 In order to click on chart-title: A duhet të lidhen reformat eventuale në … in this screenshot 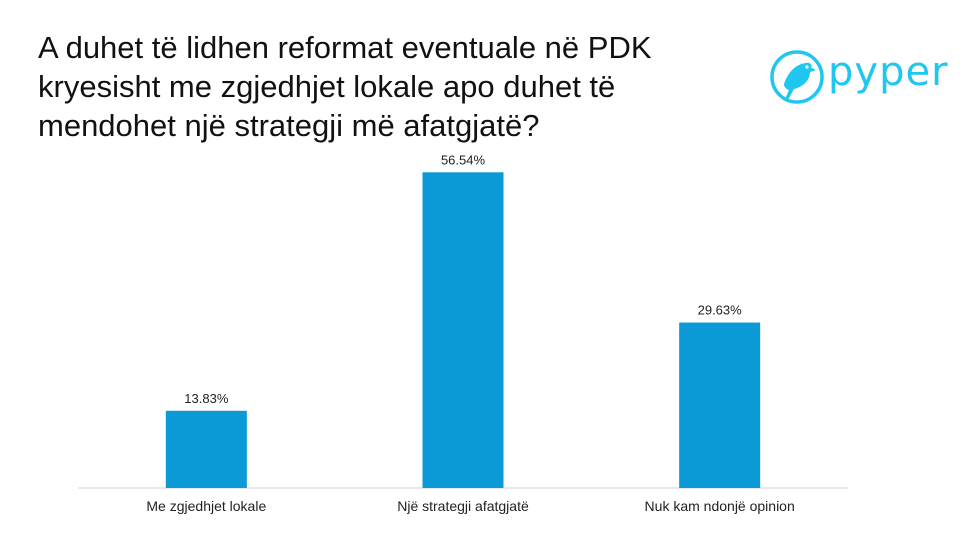, I will do `click(345, 86)`.